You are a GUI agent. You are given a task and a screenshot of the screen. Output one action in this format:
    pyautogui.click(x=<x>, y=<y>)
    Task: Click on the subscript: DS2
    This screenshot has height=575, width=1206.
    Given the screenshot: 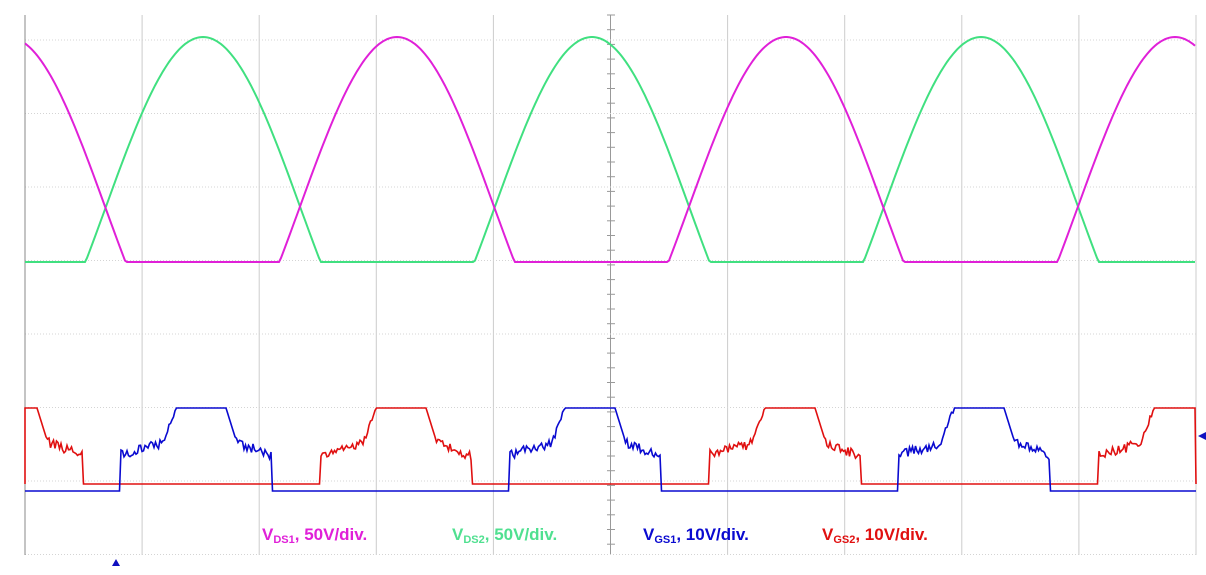 What is the action you would take?
    pyautogui.click(x=473, y=540)
    